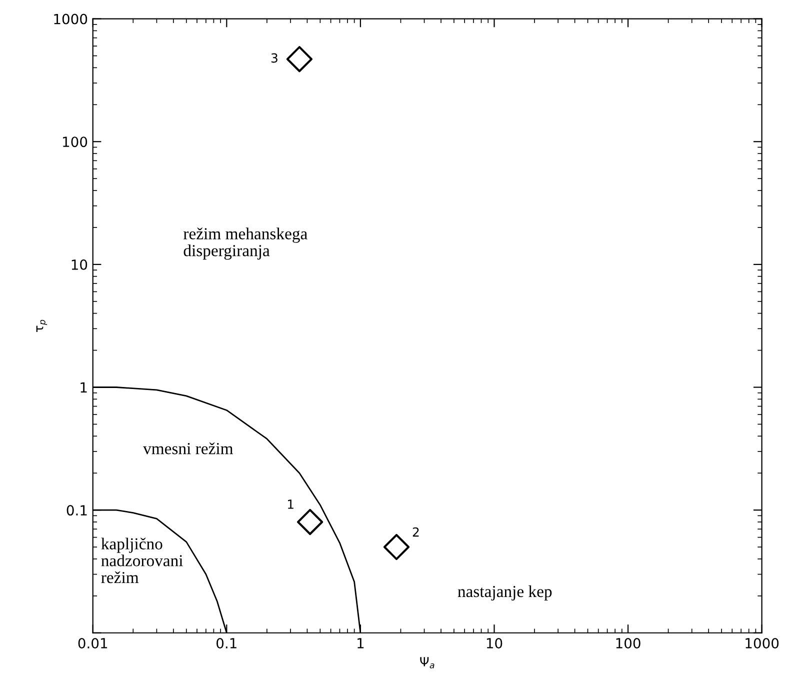  What do you see at coordinates (71, 19) in the screenshot?
I see `y-tick-label: 1000` at bounding box center [71, 19].